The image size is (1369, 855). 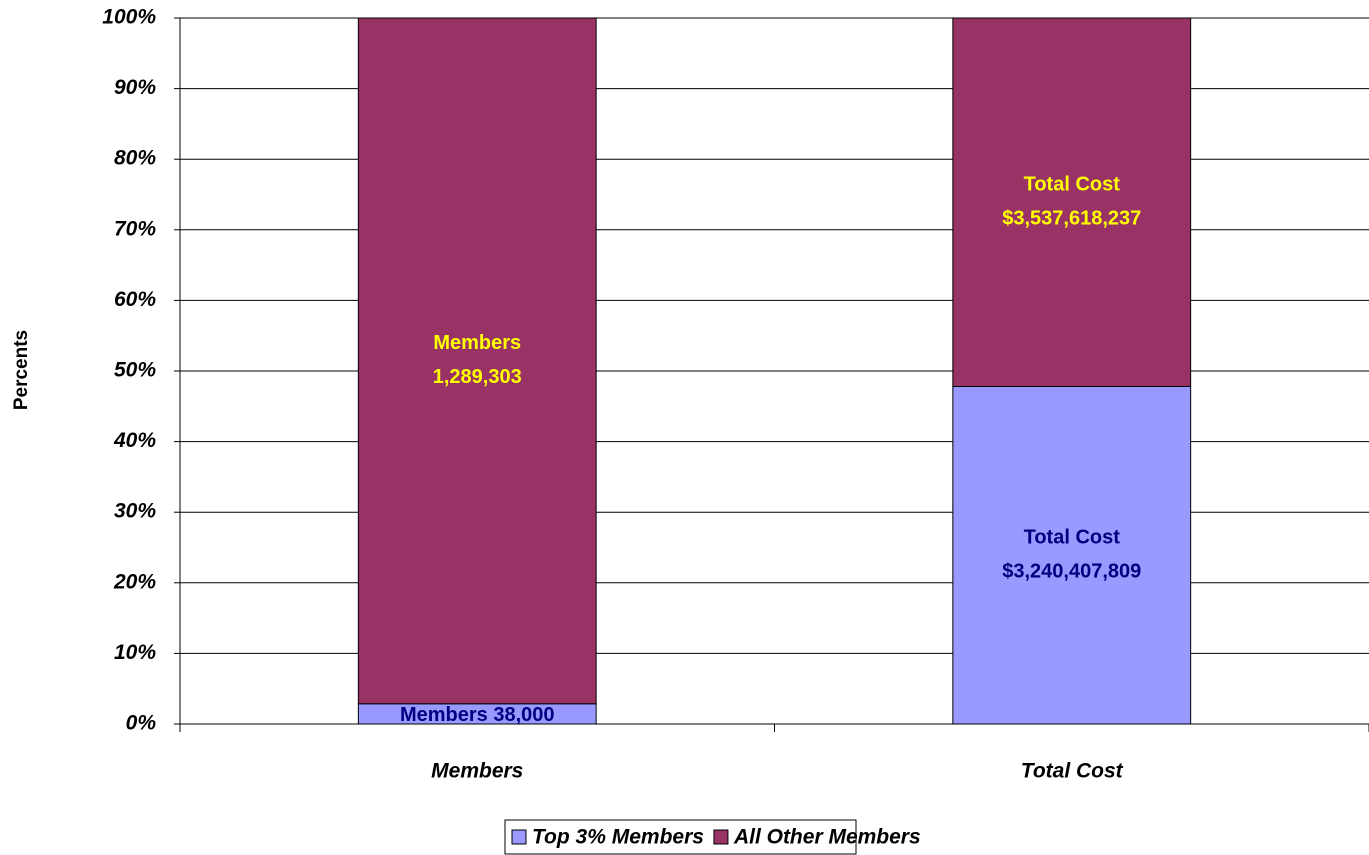 I want to click on data-label-value: 1,289,303, so click(x=477, y=377).